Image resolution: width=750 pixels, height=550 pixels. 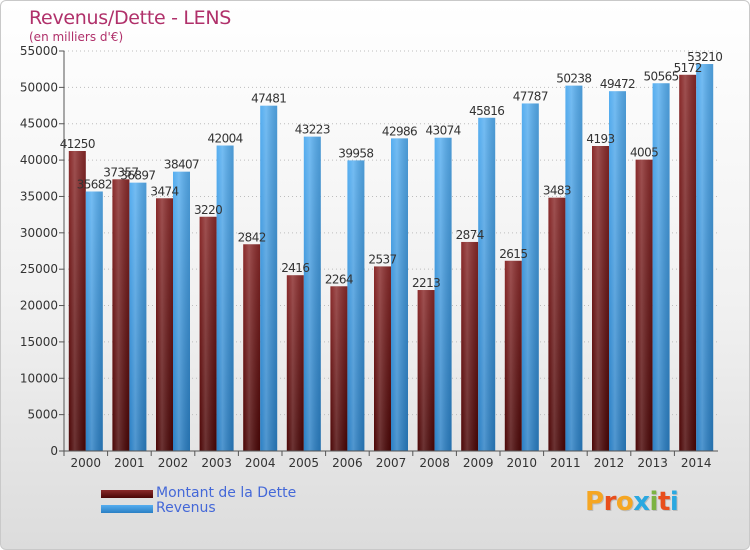 I want to click on y-tick-label: 15000, so click(x=39, y=342).